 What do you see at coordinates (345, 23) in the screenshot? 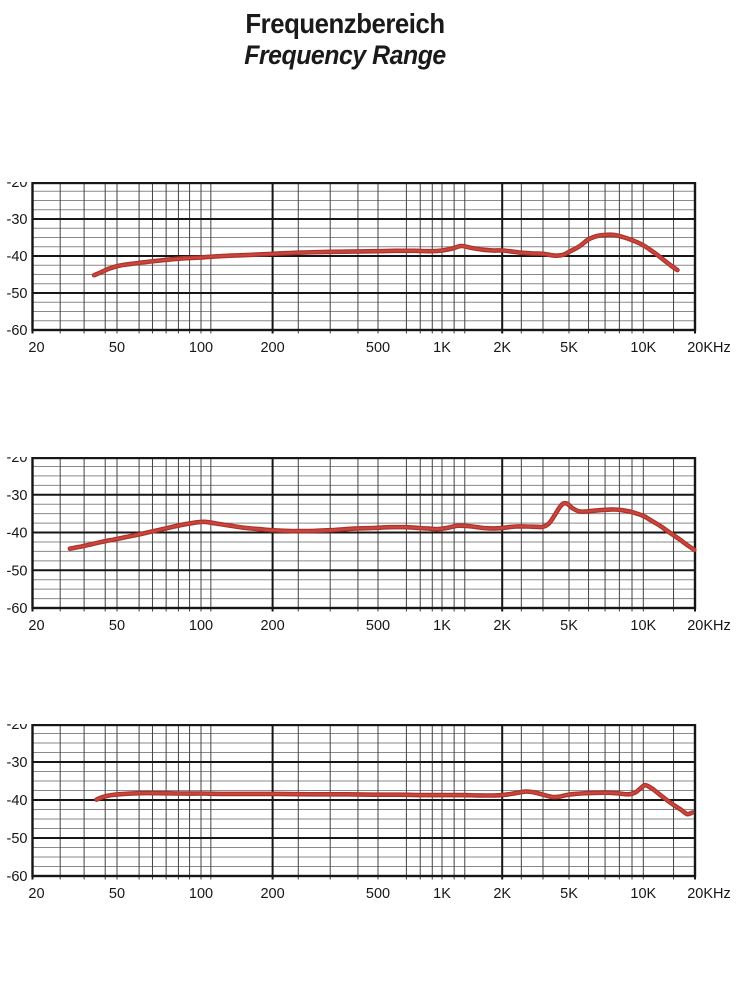
I see `title-german: Frequenzbereich` at bounding box center [345, 23].